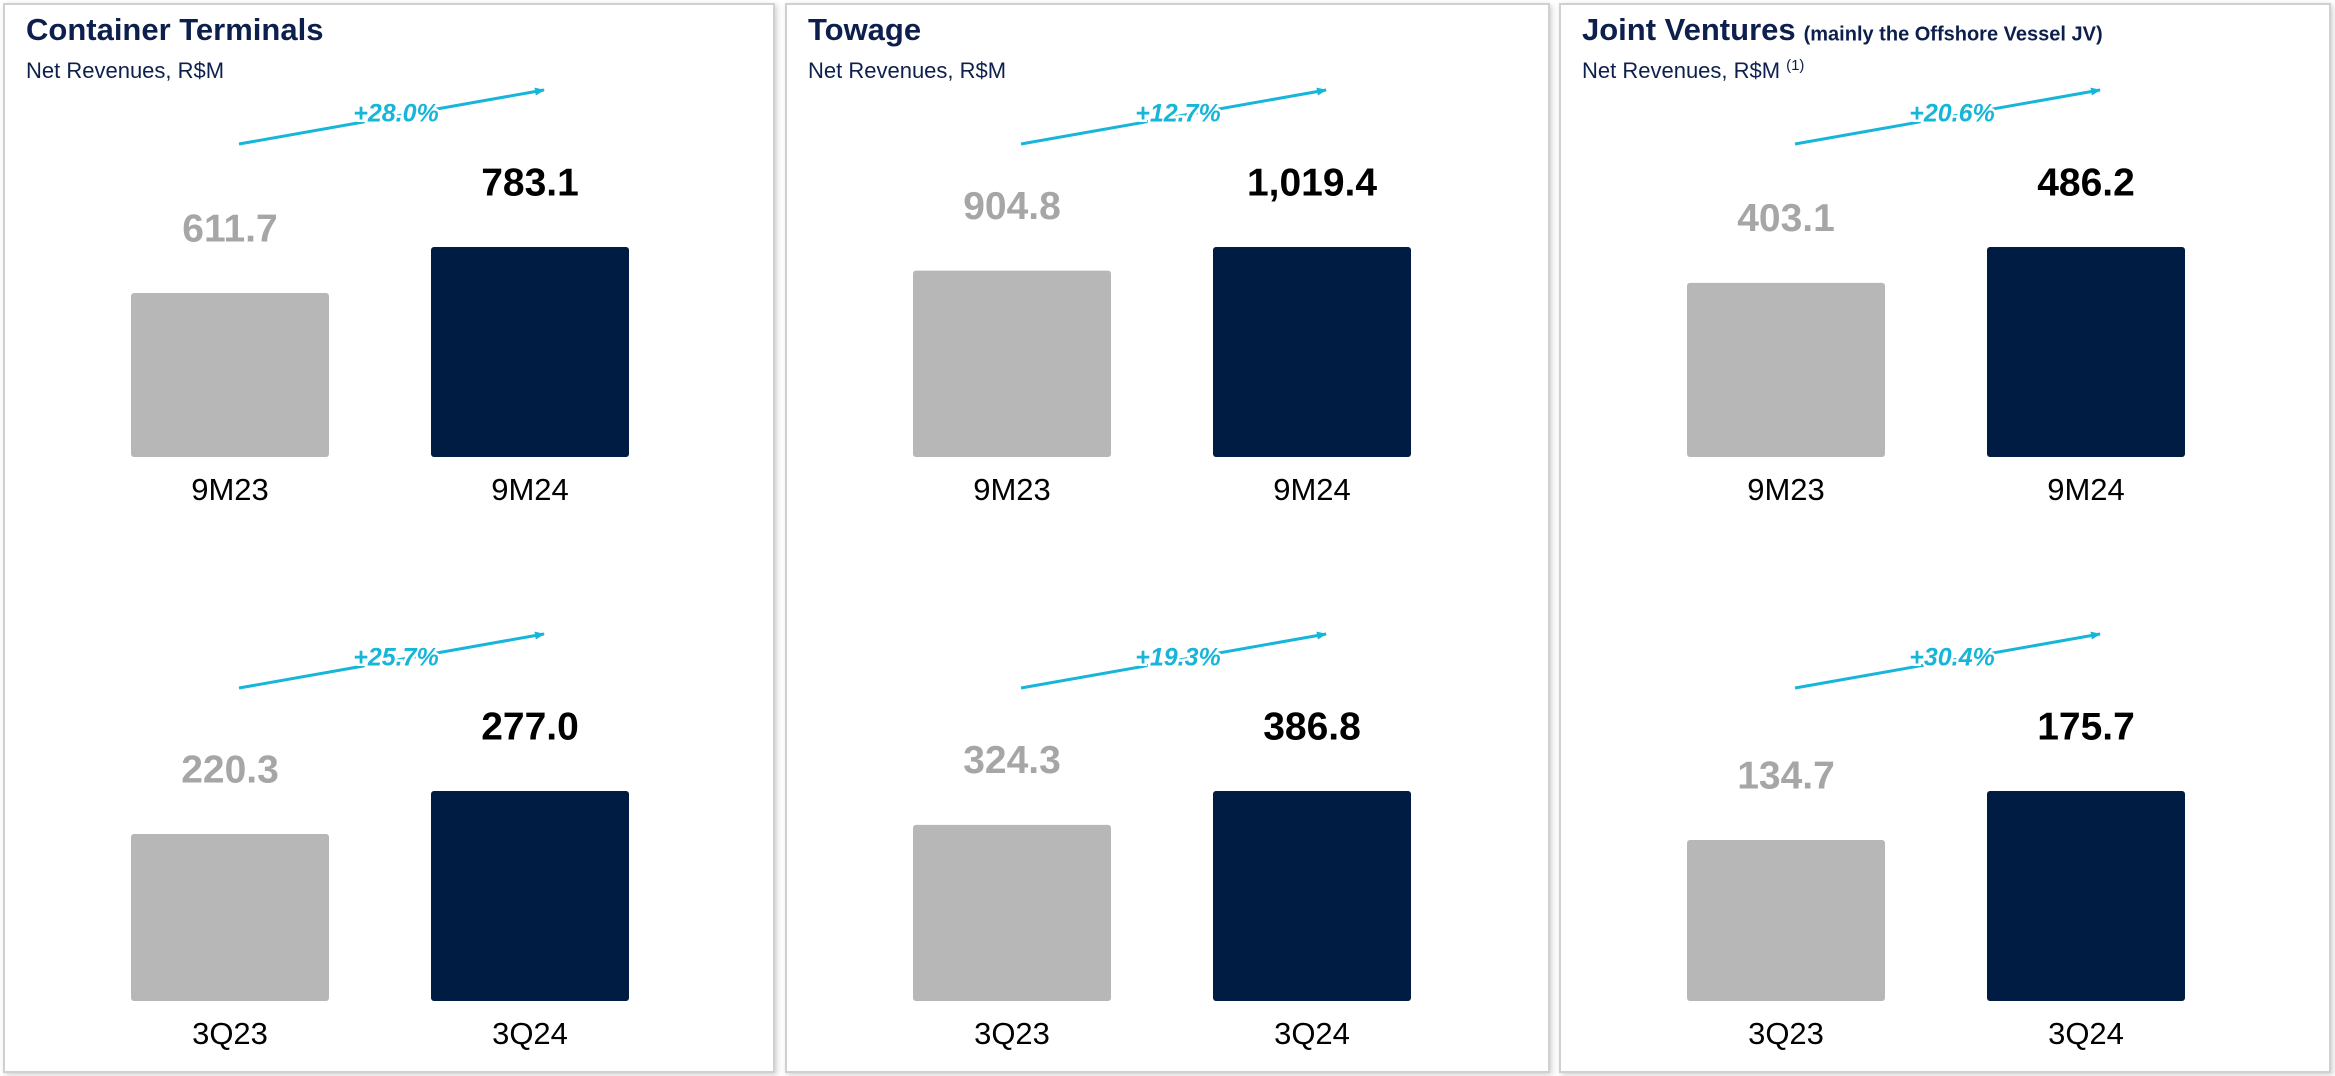 This screenshot has height=1076, width=2335. I want to click on panel-title: Joint Ventures, so click(1689, 29).